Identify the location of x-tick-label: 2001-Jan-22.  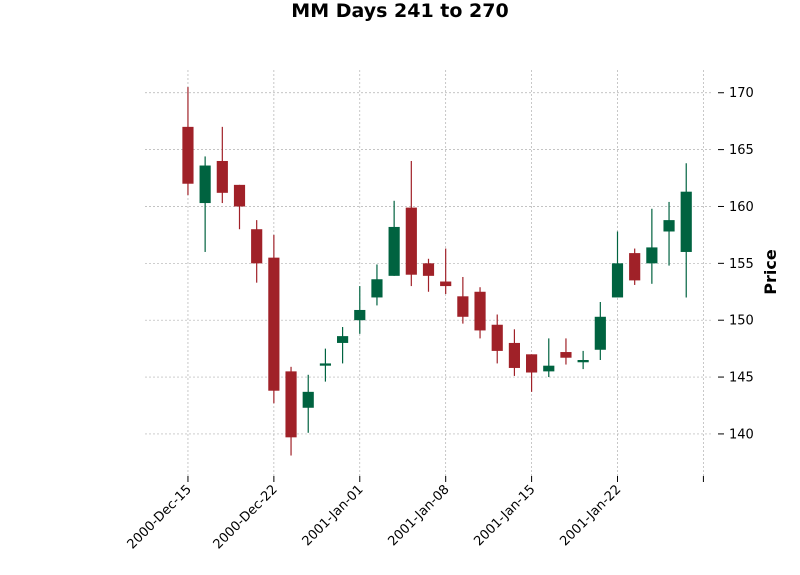
(590, 515).